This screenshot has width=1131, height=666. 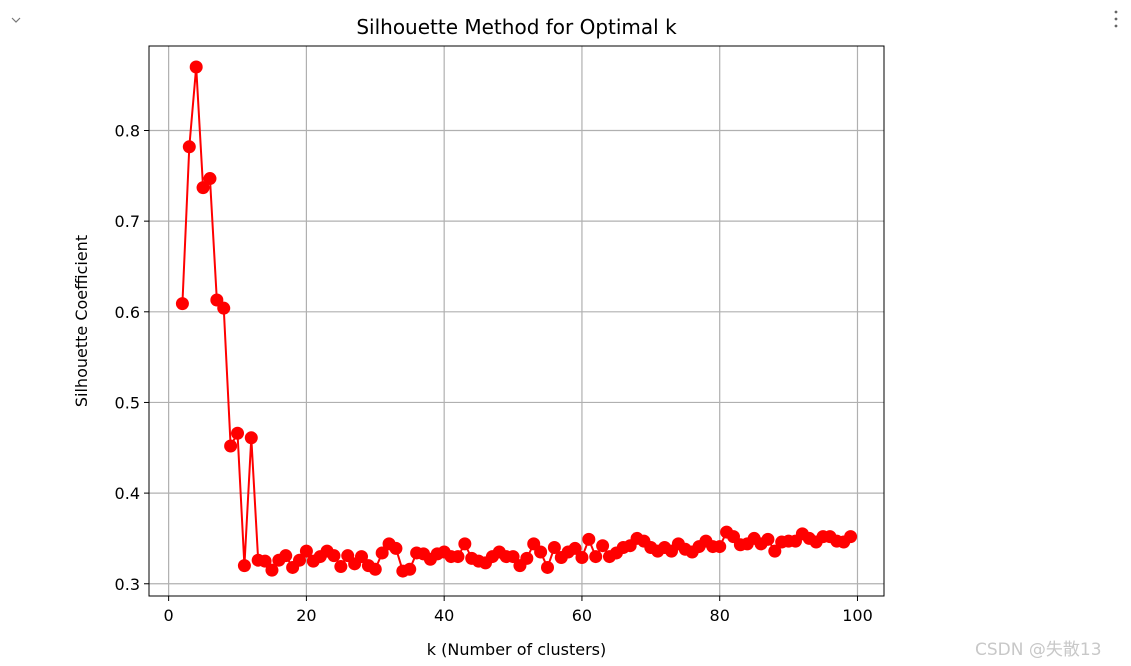 What do you see at coordinates (127, 402) in the screenshot?
I see `y-tick-label: 0.5` at bounding box center [127, 402].